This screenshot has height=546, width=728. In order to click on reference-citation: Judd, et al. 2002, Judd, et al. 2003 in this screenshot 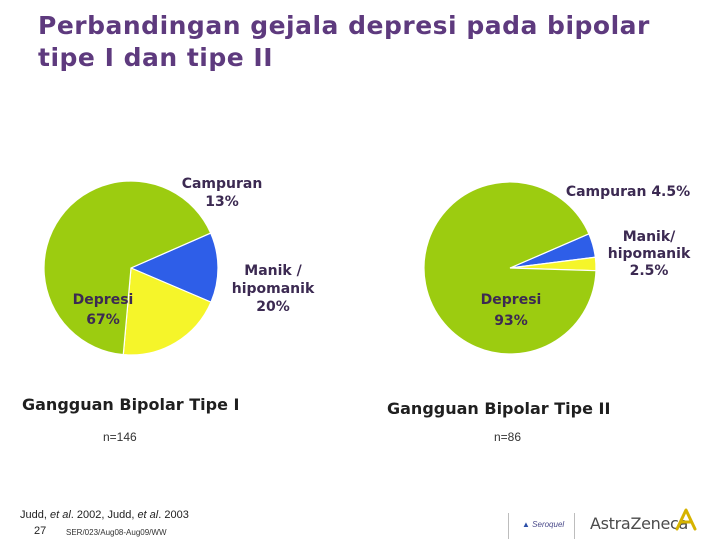, I will do `click(104, 515)`.